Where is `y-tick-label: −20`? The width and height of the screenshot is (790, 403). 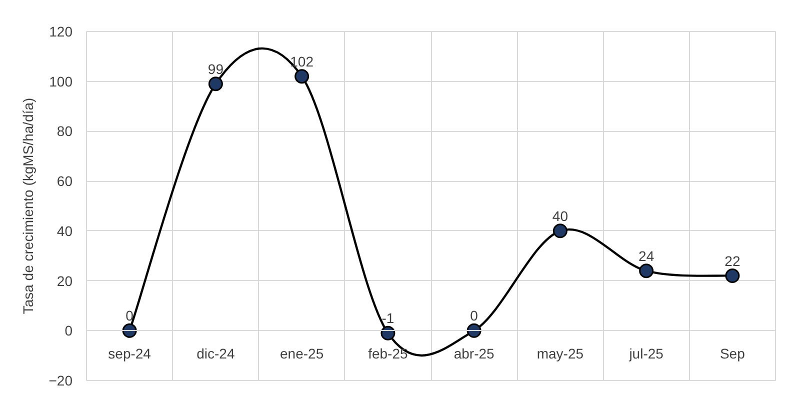
y-tick-label: −20 is located at coordinates (60, 380).